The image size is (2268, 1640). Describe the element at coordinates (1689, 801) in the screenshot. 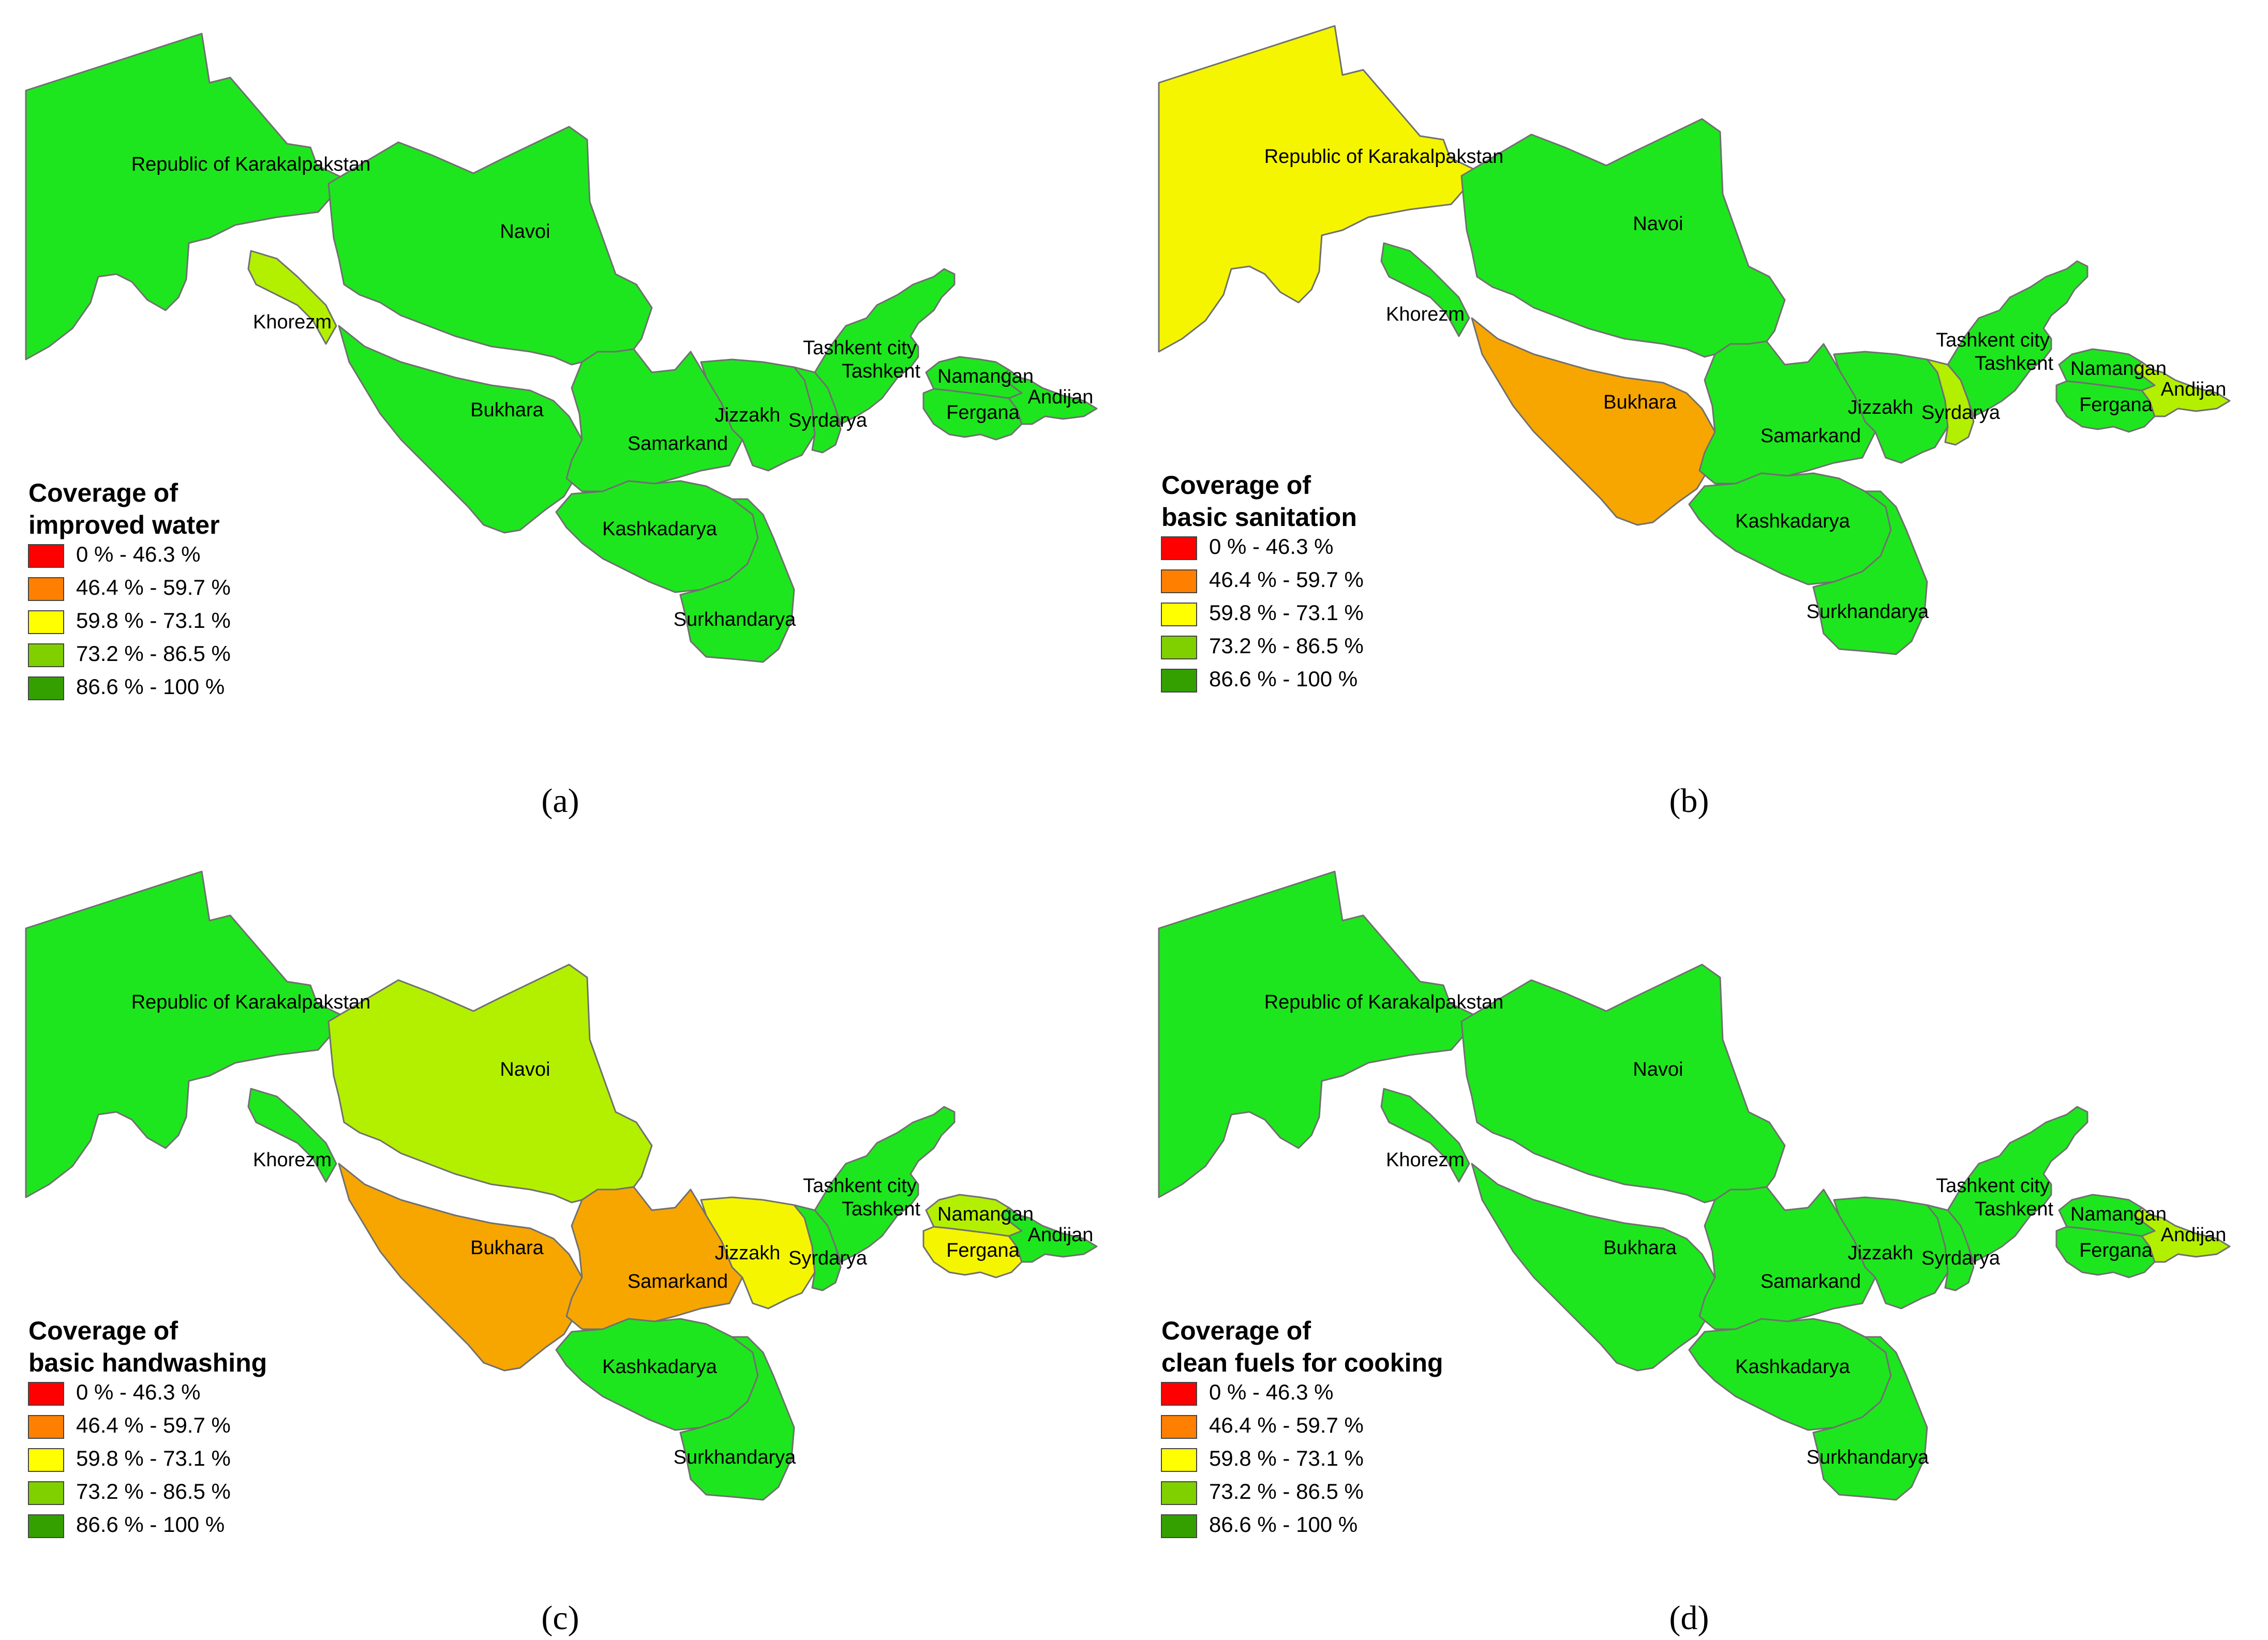

I see `panel-caption: (b)` at that location.